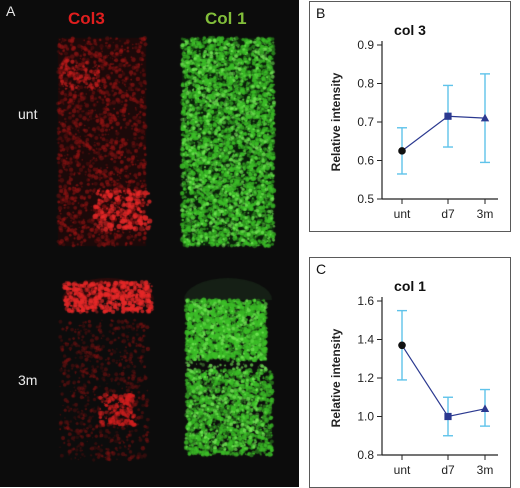  Describe the element at coordinates (365, 378) in the screenshot. I see `y-tick-label: 1.2` at that location.